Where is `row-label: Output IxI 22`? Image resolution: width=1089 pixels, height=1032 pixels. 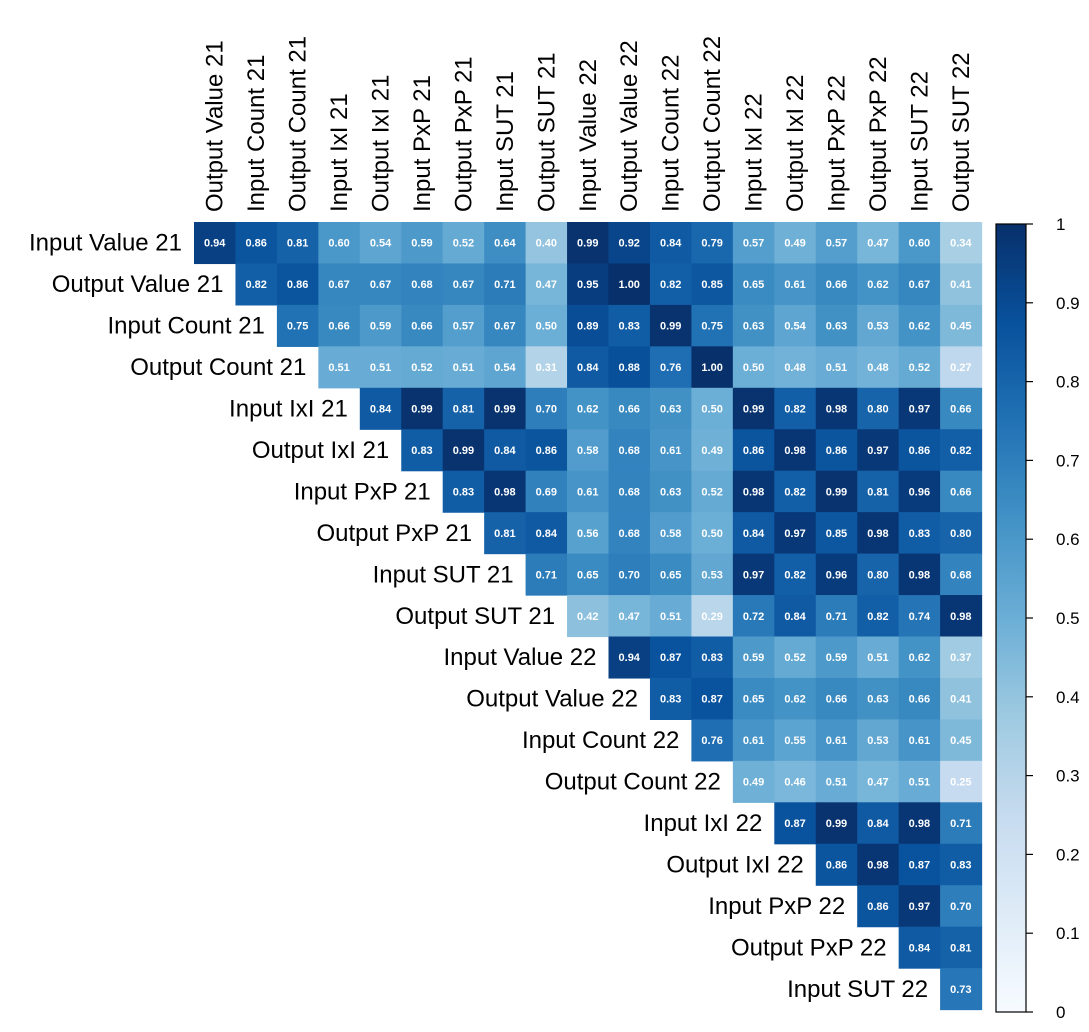 row-label: Output IxI 22 is located at coordinates (734, 864).